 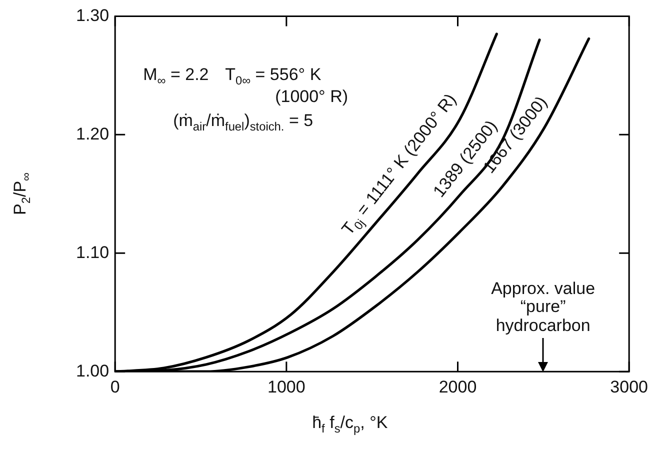 I want to click on annotation: T$_{0∞}$ = 556° K, so click(x=273, y=76).